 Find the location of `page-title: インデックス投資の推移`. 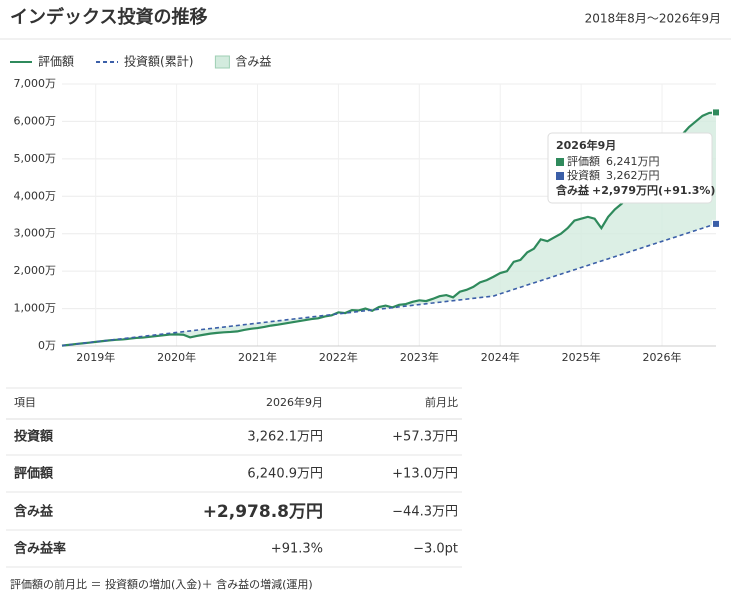

page-title: インデックス投資の推移 is located at coordinates (108, 17).